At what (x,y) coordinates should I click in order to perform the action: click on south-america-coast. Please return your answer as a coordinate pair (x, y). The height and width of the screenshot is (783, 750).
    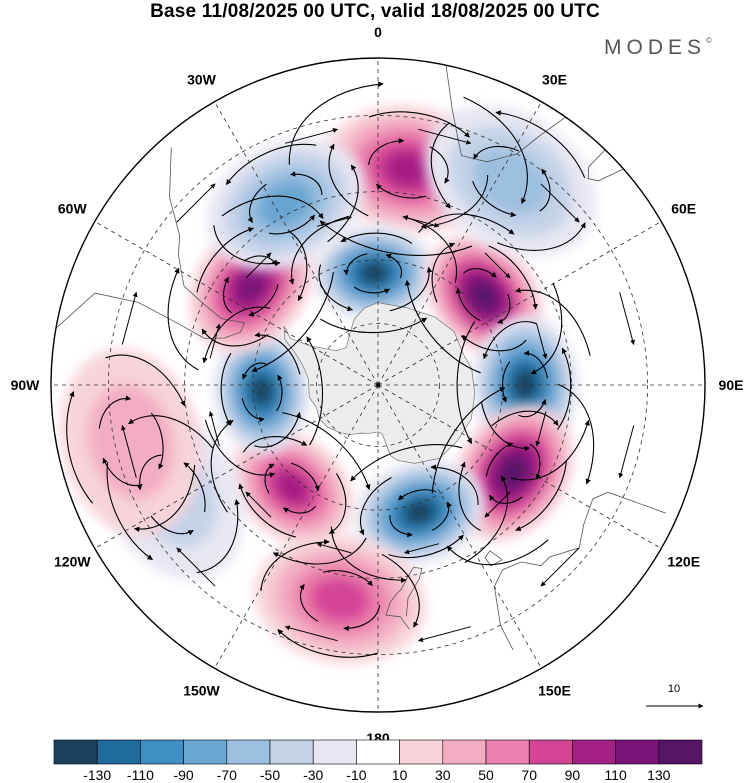
    Looking at the image, I should click on (150, 243).